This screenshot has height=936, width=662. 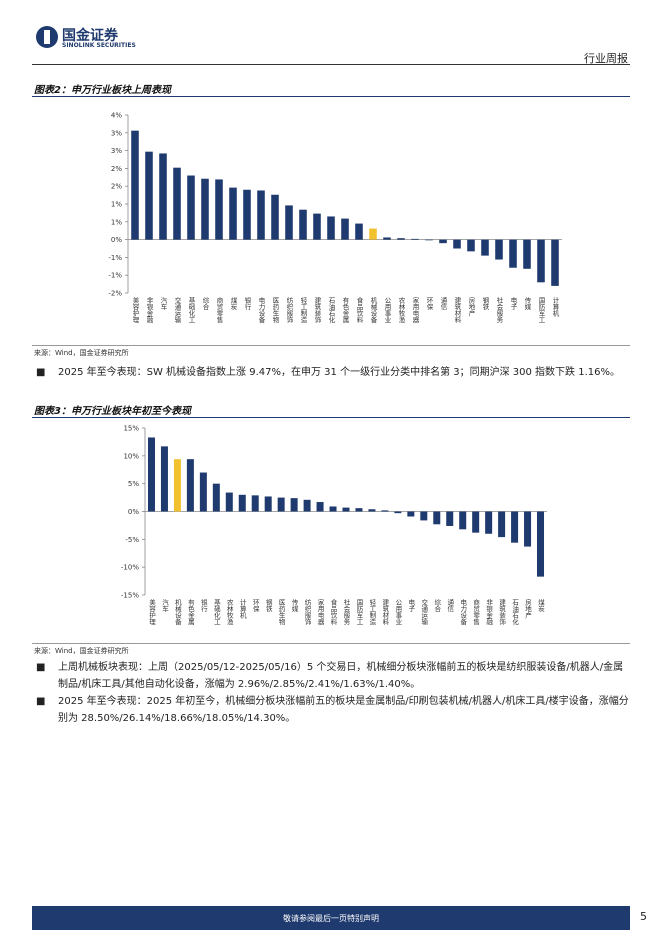 What do you see at coordinates (131, 429) in the screenshot?
I see `y-tick-label: 15%` at bounding box center [131, 429].